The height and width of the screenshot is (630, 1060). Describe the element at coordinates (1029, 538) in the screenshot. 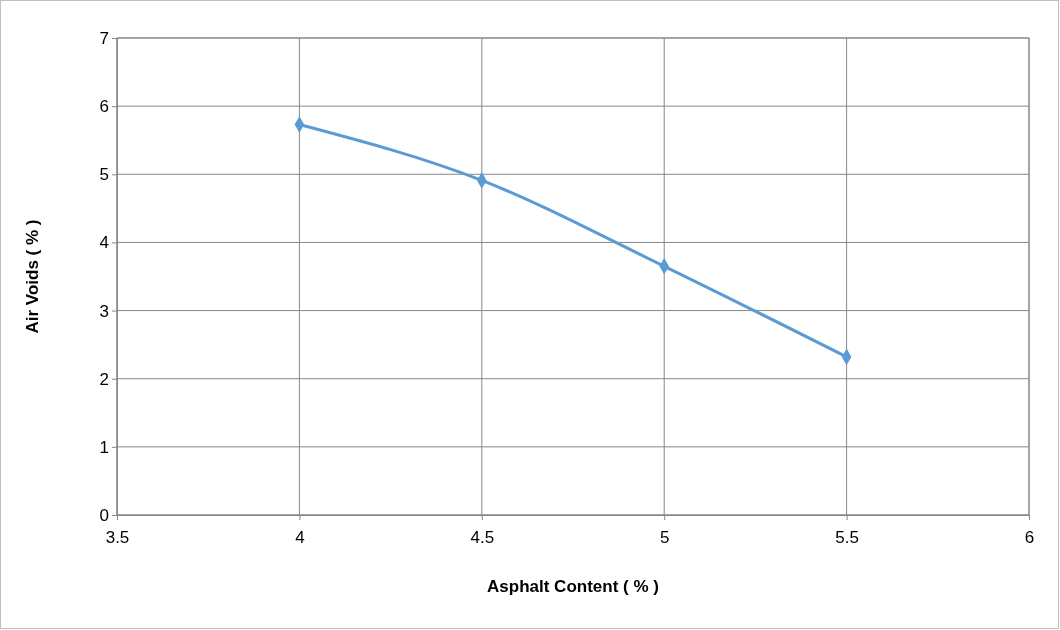

I see `x-tick-label: 6` at that location.